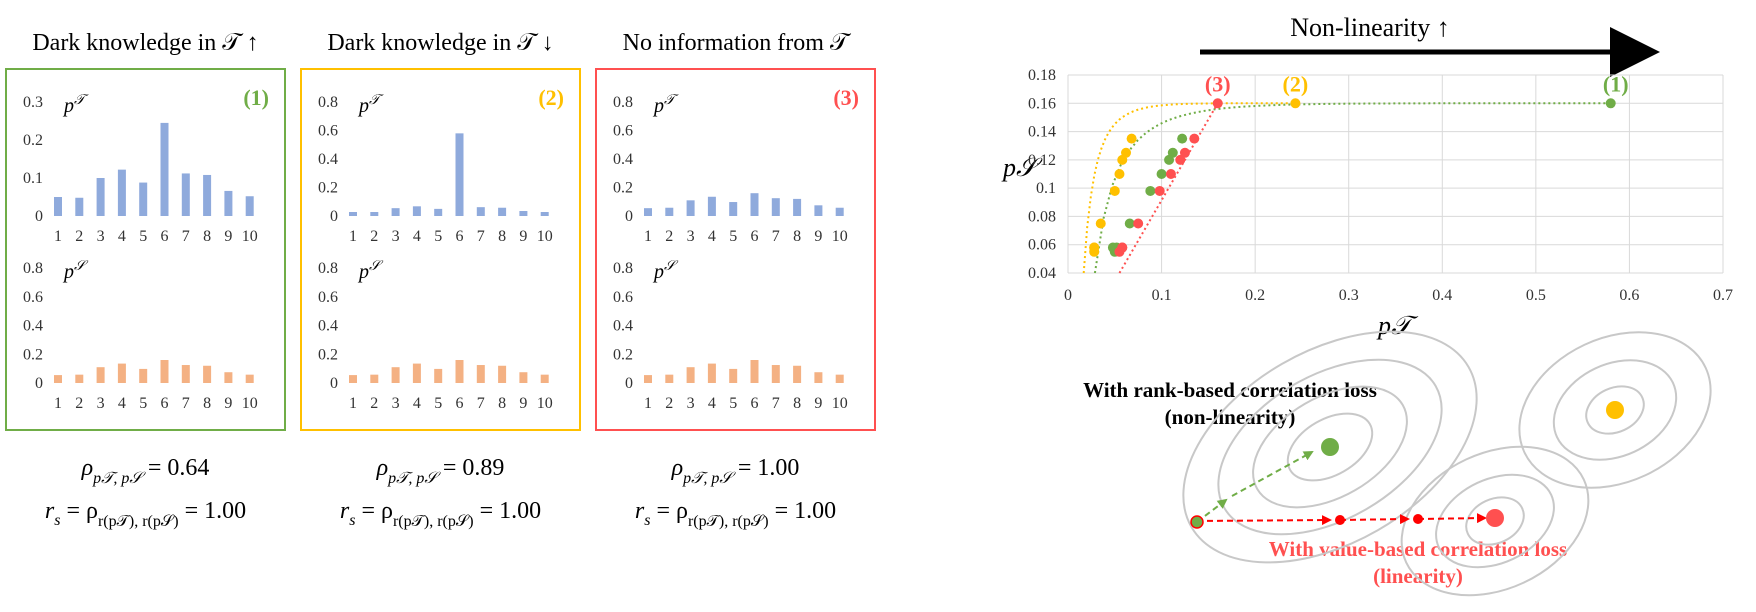 This screenshot has height=612, width=1756. What do you see at coordinates (122, 403) in the screenshot?
I see `x-tick-label: 4` at bounding box center [122, 403].